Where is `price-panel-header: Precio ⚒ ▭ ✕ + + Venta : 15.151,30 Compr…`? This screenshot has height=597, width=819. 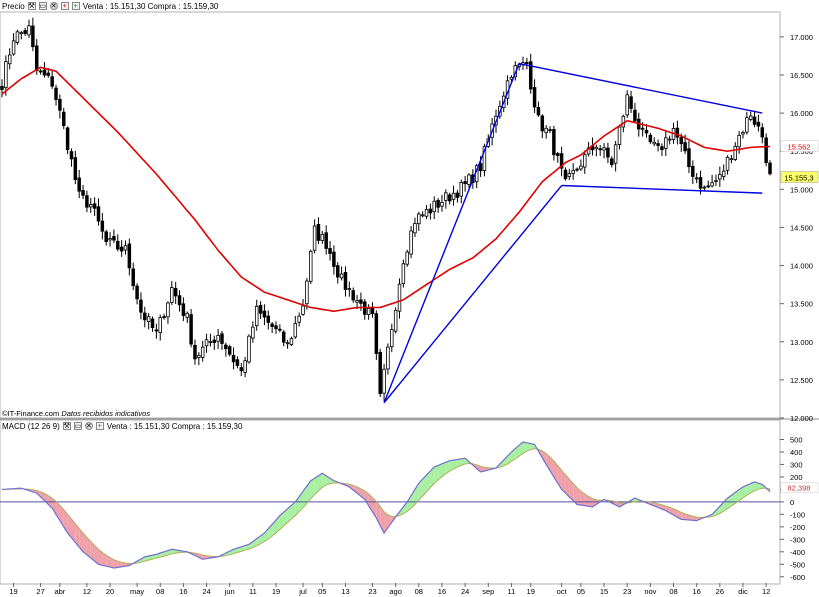 price-panel-header: Precio ⚒ ▭ ✕ + + Venta : 15.151,30 Compr… is located at coordinates (110, 6).